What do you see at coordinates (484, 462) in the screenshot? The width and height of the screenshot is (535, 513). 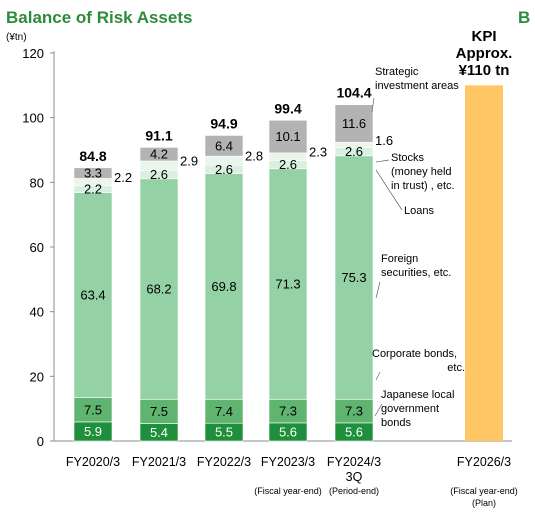 I see `x-tick-label: FY2026/3` at bounding box center [484, 462].